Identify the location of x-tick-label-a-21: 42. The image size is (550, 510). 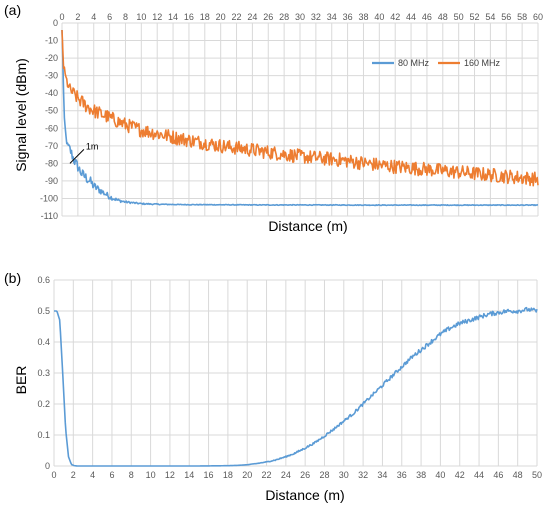
(395, 17).